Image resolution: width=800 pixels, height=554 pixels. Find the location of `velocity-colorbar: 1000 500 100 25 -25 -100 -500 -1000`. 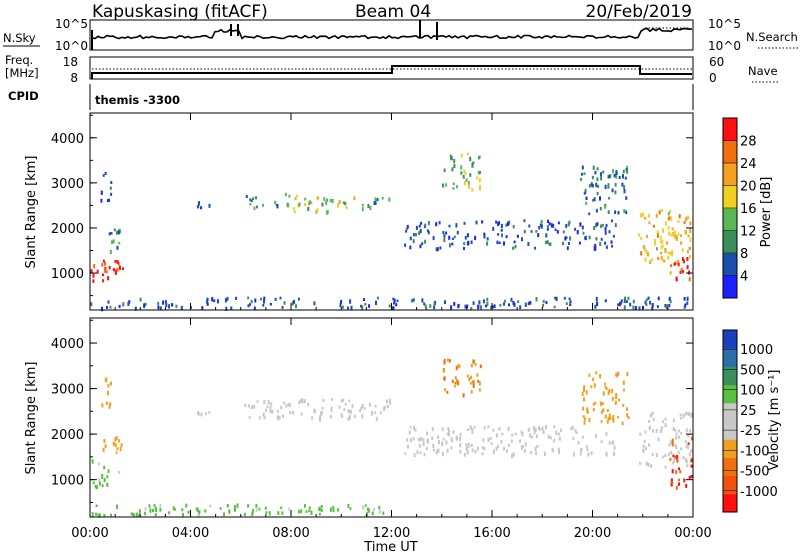

velocity-colorbar: 1000 500 100 25 -25 -100 -500 -1000 is located at coordinates (750, 421).